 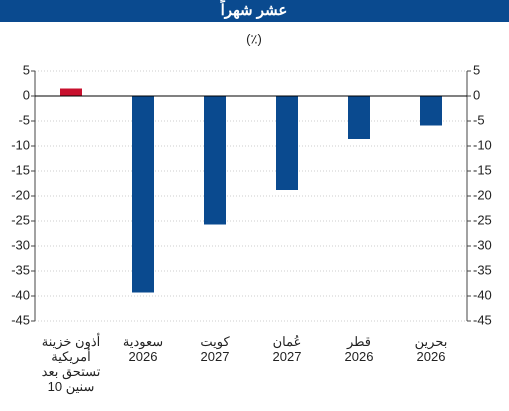 I want to click on y-tick-label: -45, so click(x=20, y=319).